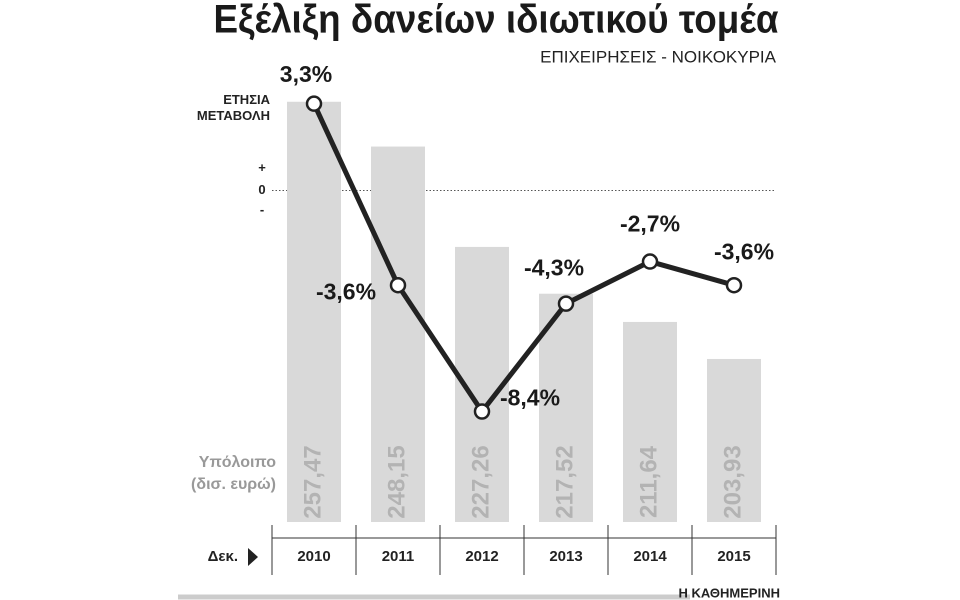  I want to click on x-tick-label: 2014, so click(650, 556).